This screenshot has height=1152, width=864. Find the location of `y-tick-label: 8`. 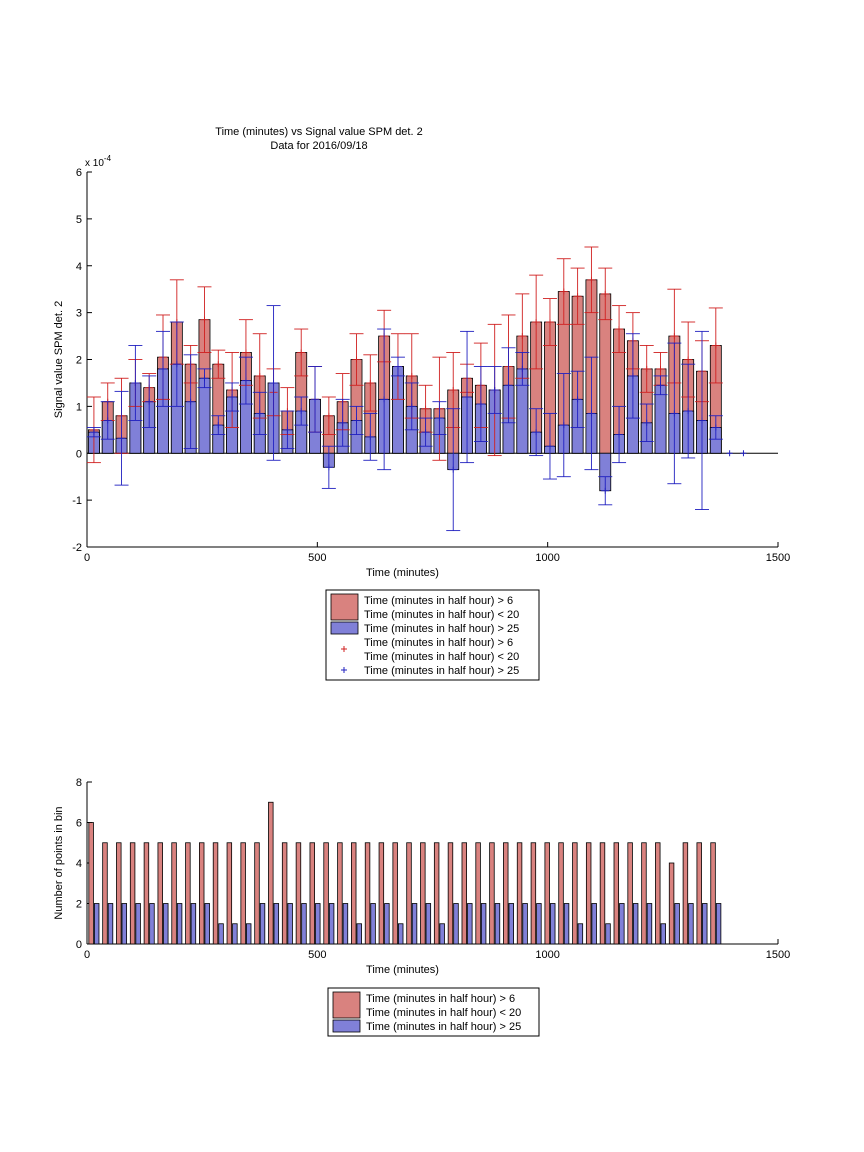

y-tick-label: 8 is located at coordinates (79, 783).